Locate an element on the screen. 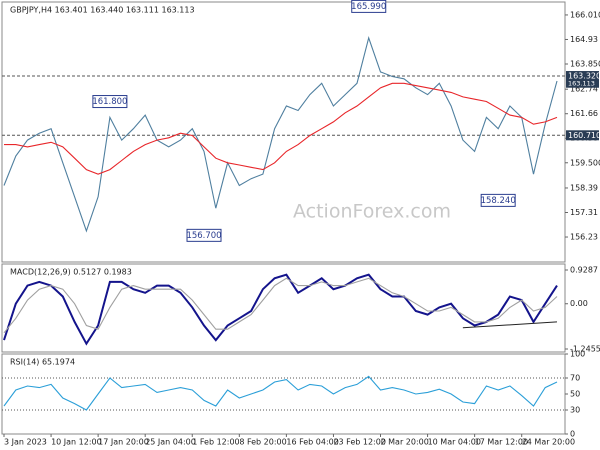 This screenshot has height=450, width=600. y-tick-label: -1.2455 is located at coordinates (585, 349).